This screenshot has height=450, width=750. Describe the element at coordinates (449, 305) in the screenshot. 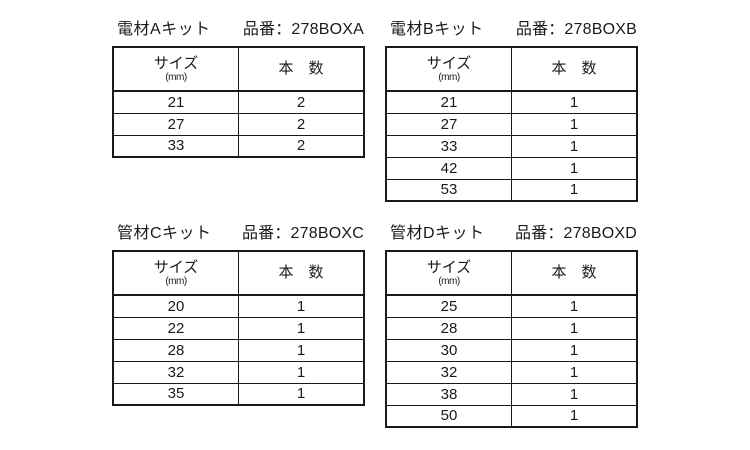

I see `size-cell: 25` at that location.